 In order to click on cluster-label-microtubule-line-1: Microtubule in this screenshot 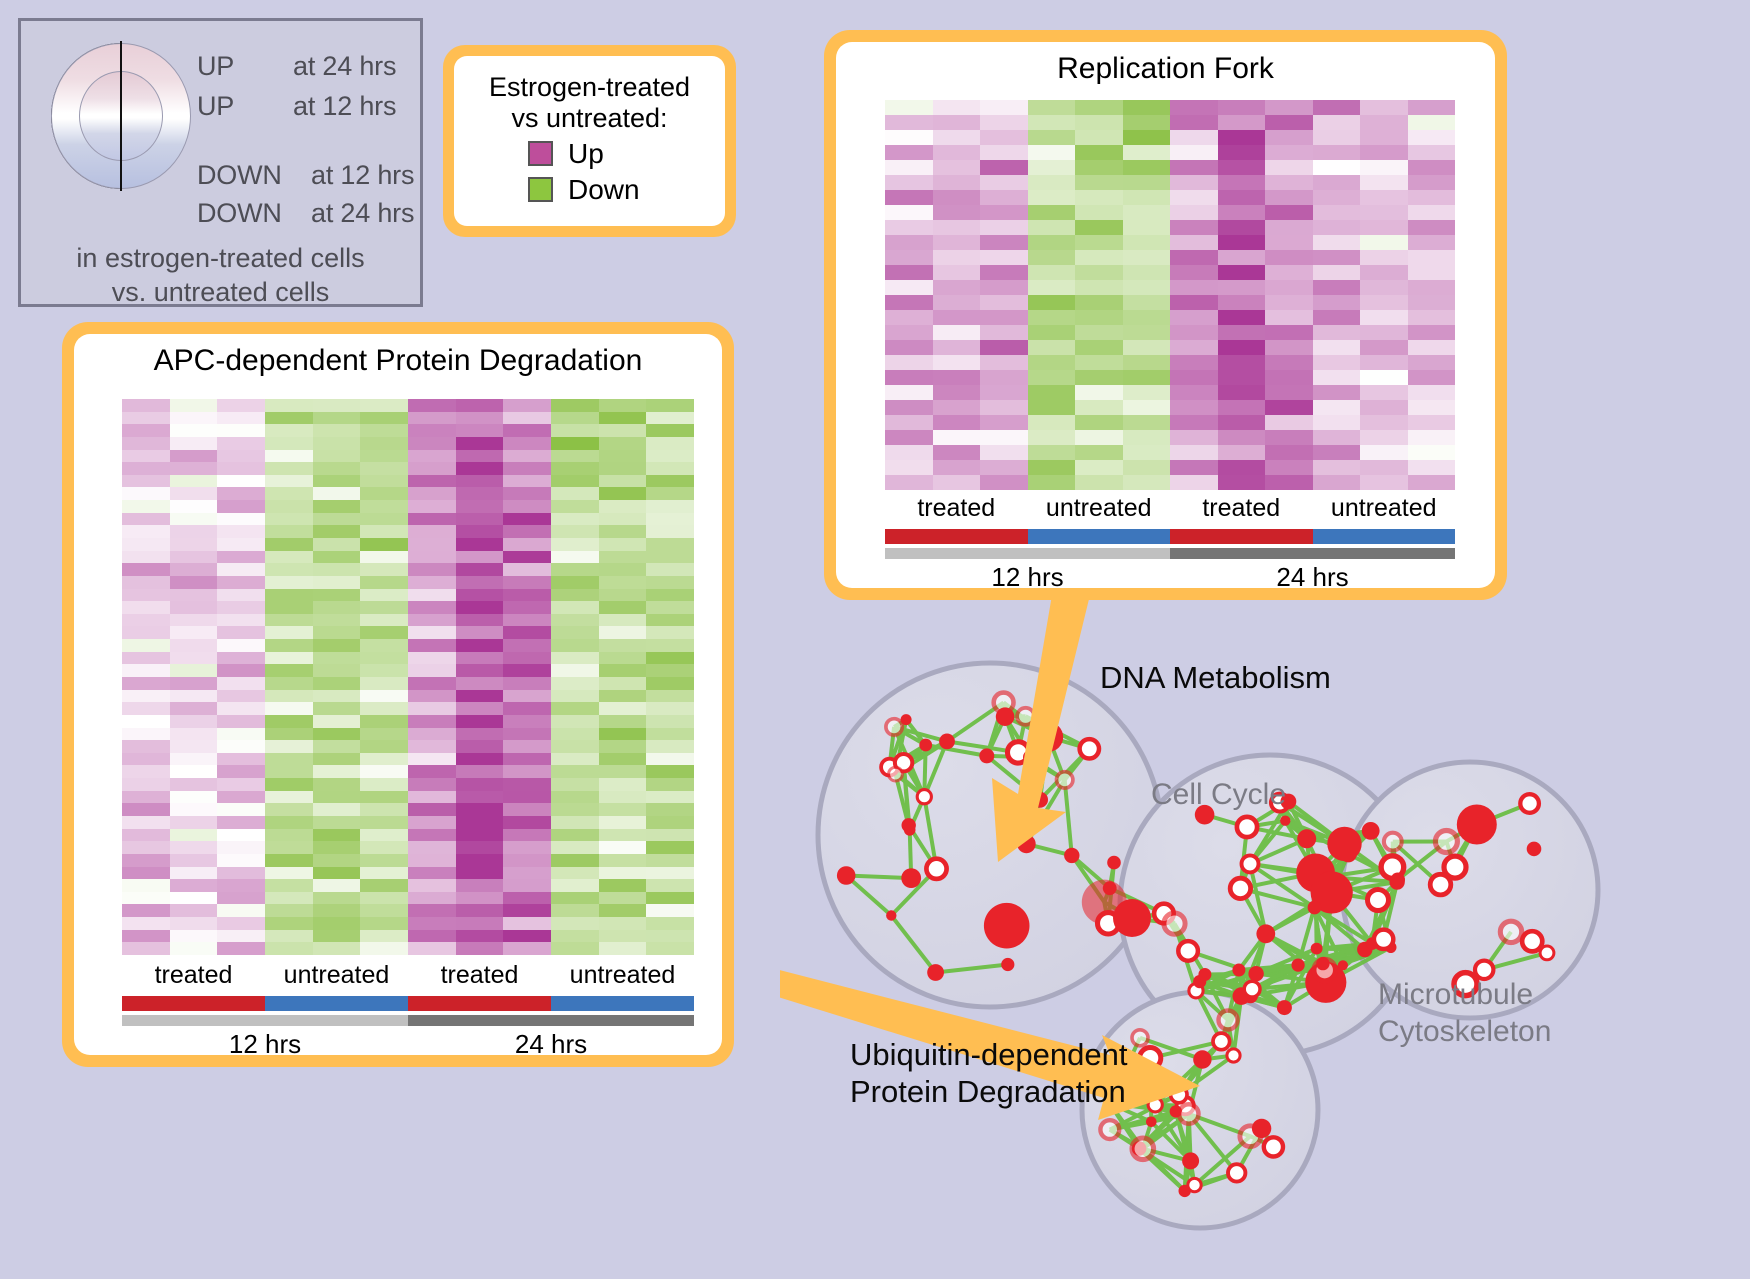, I will do `click(1456, 994)`.